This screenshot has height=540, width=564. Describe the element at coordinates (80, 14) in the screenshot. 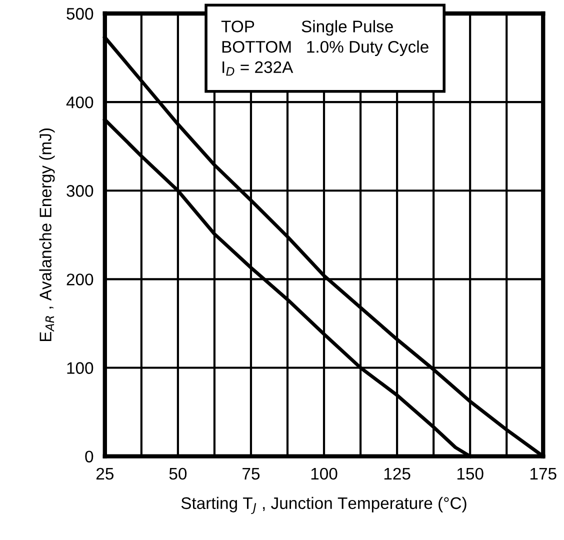

I see `y-tick-label: 500` at that location.